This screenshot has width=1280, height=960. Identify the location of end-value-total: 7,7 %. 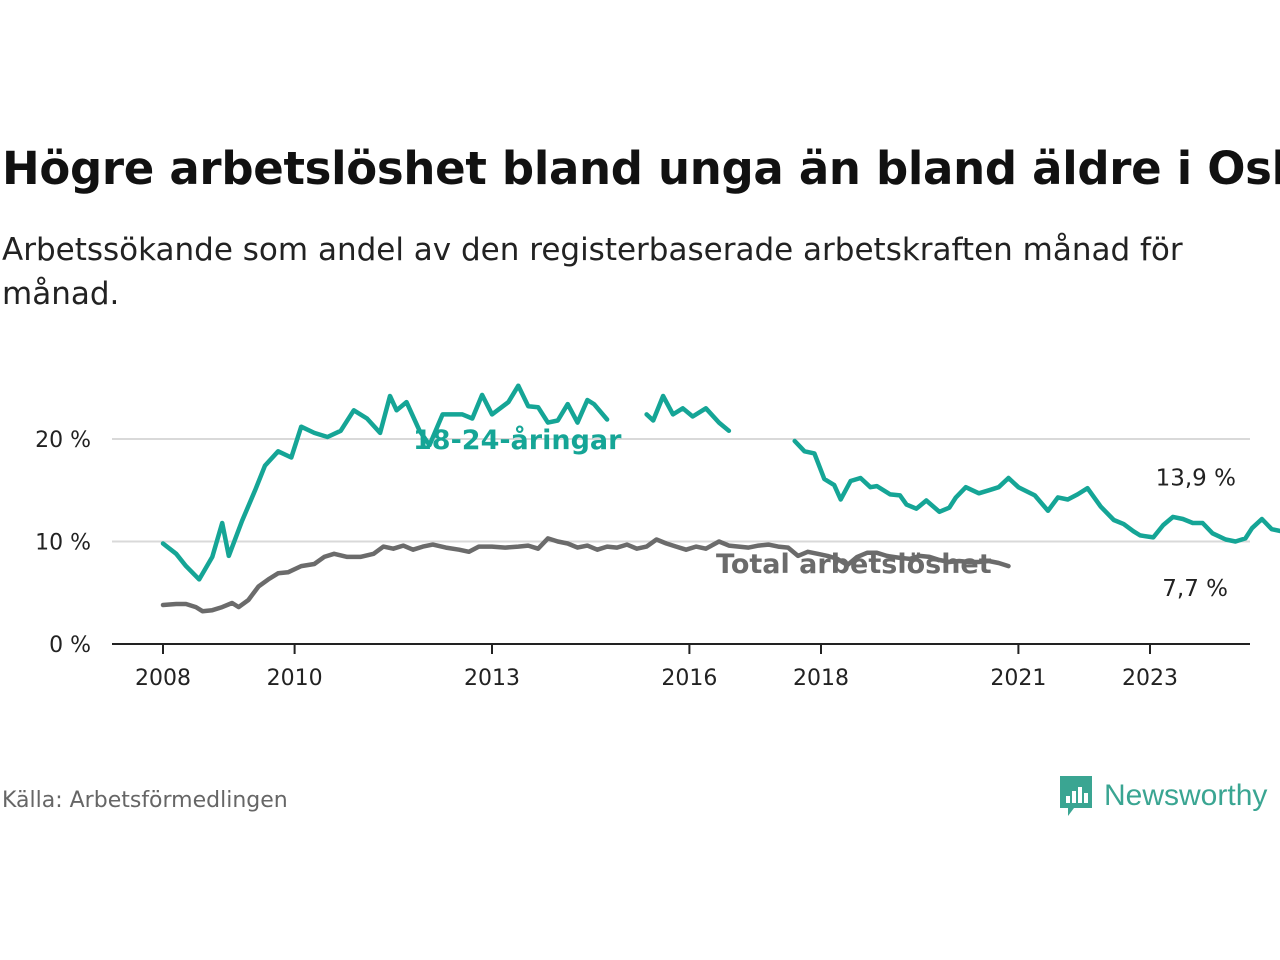
(1195, 589).